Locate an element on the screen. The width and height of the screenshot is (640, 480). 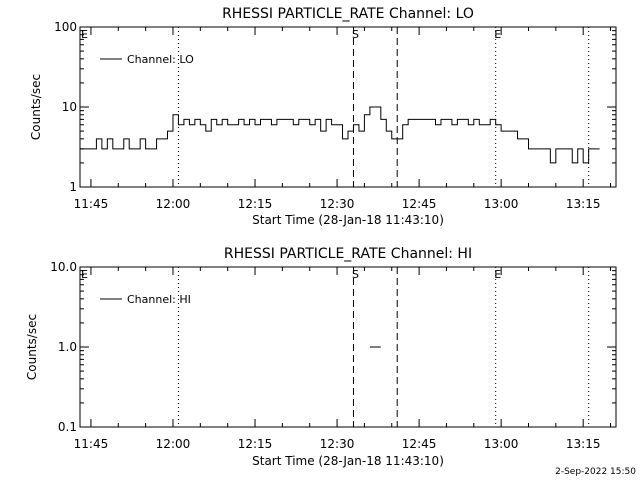
chart-title: RHESSI PARTICLE_RATE Channel: HI is located at coordinates (348, 254).